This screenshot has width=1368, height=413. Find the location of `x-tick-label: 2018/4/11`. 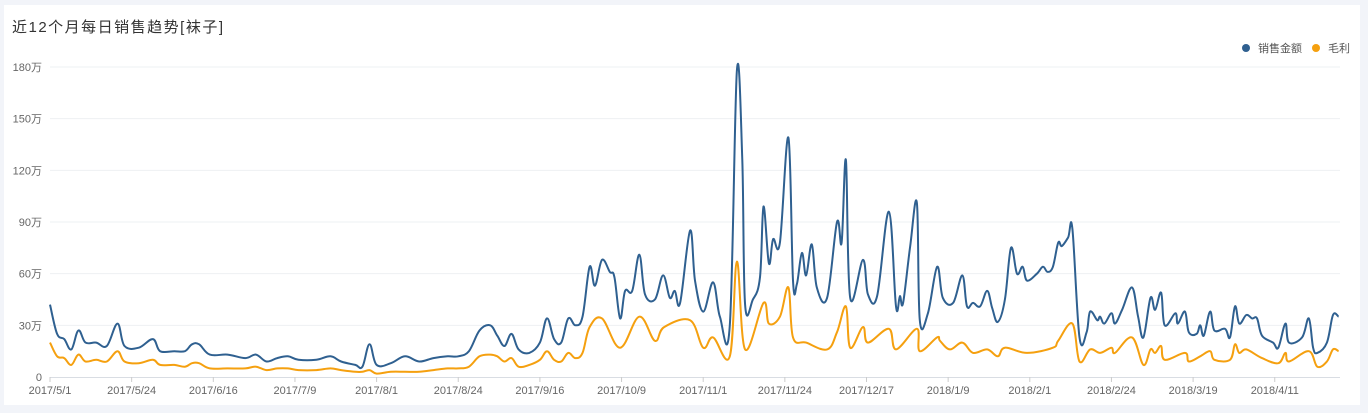

x-tick-label: 2018/4/11 is located at coordinates (1275, 391).